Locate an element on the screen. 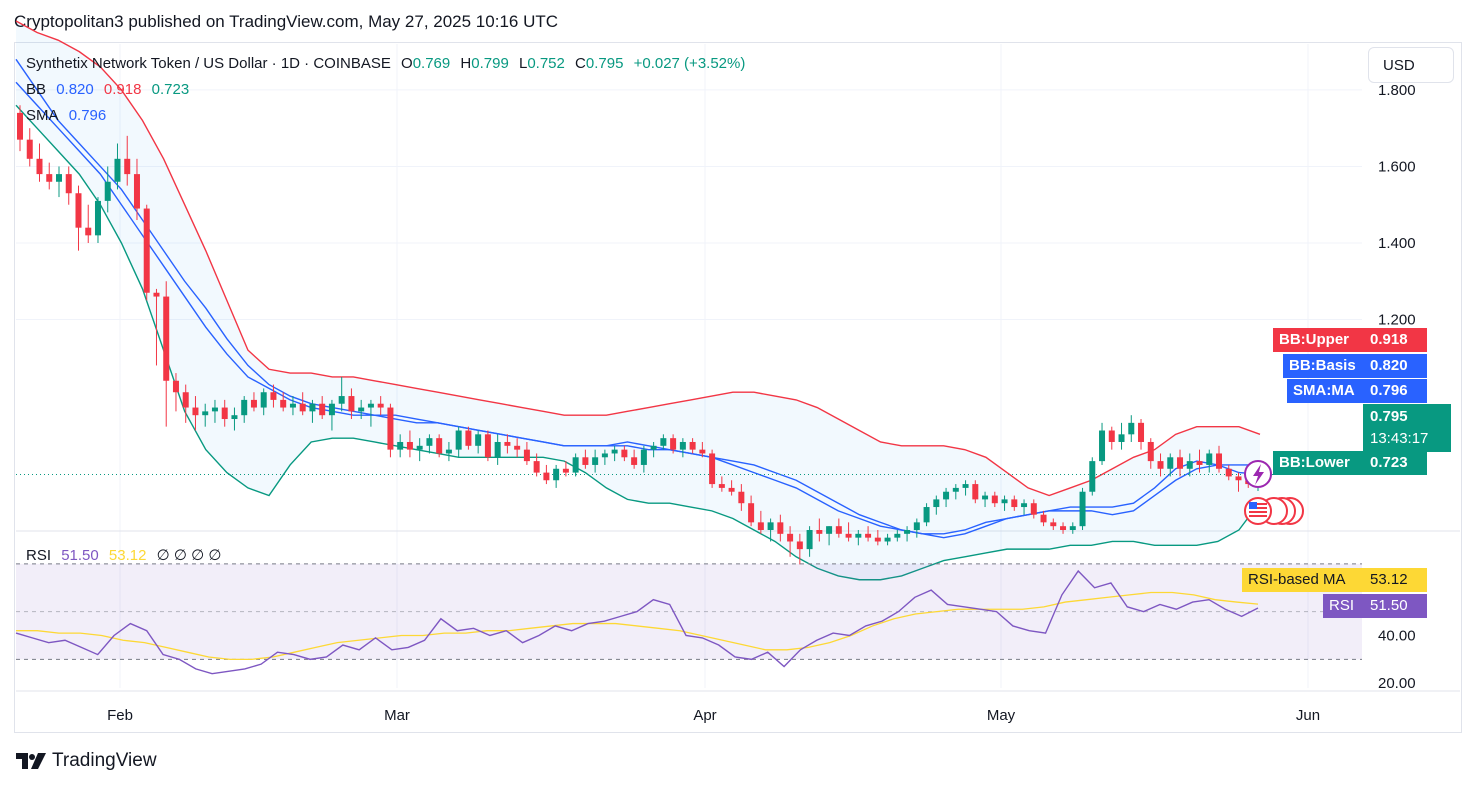  sma-legend: SMA 0.796 is located at coordinates (69, 115).